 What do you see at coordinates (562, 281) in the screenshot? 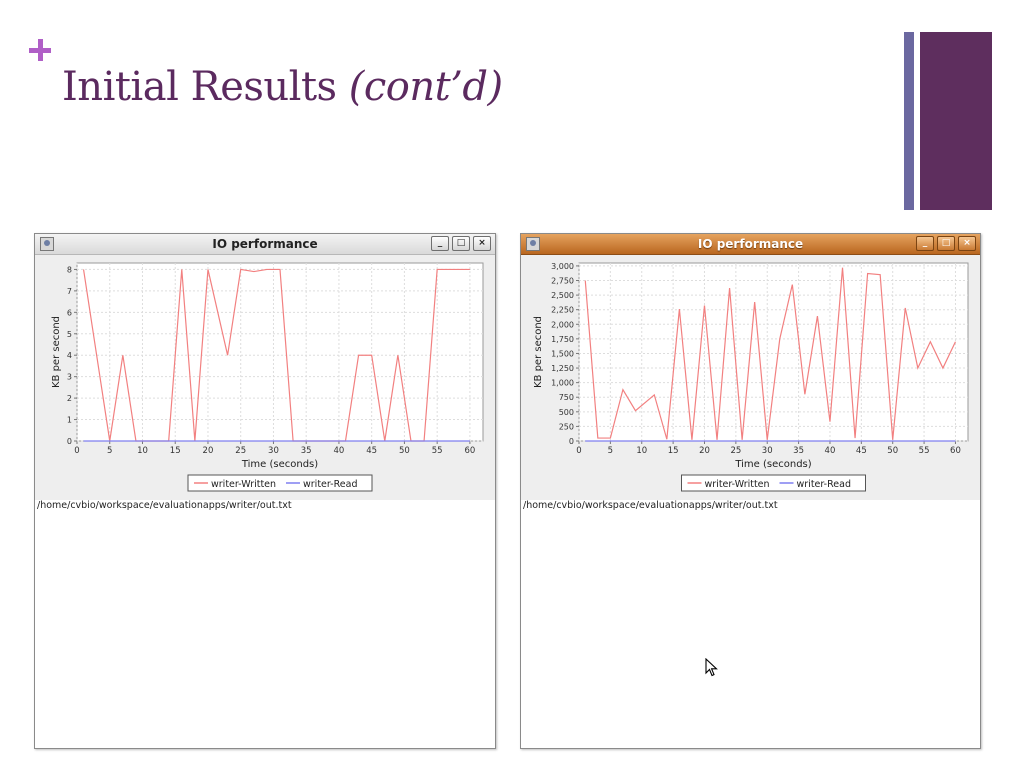
I see `y-tick-label: 2,750` at bounding box center [562, 281].